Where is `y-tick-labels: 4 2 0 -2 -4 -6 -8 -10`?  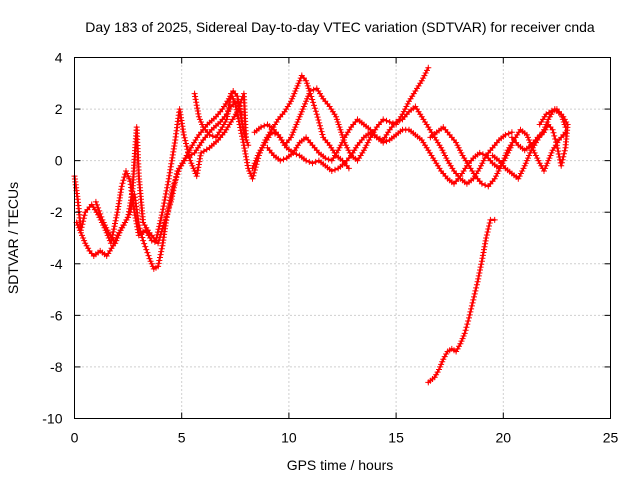 y-tick-labels: 4 2 0 -2 -4 -6 -8 -10 is located at coordinates (52, 238).